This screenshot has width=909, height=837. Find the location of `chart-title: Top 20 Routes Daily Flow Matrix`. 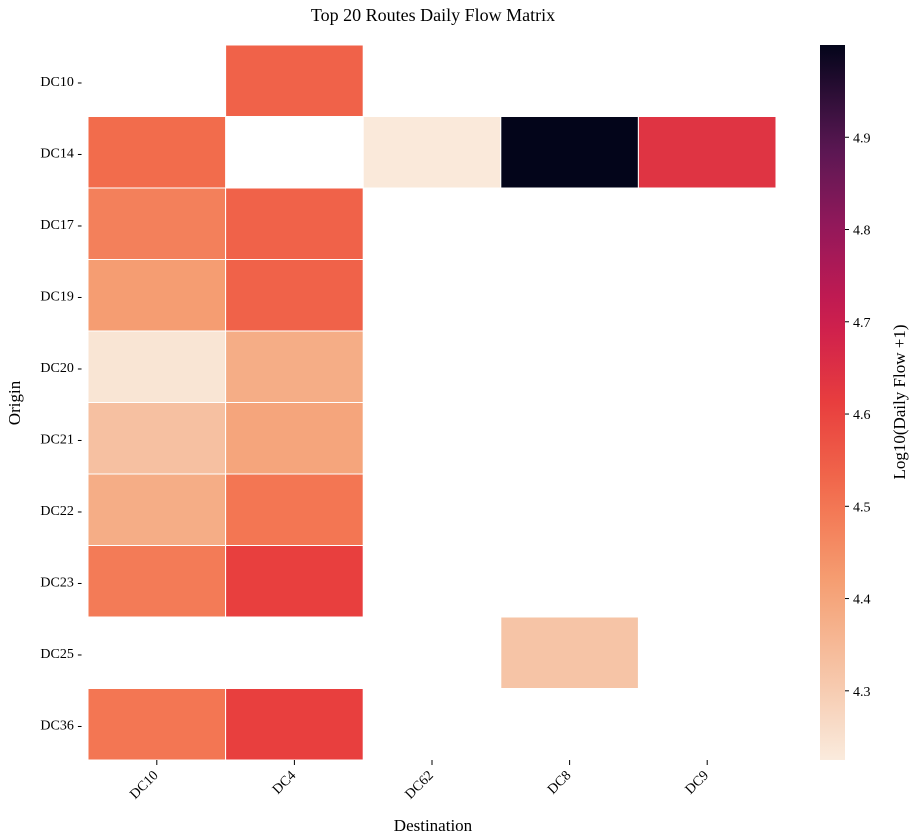

chart-title: Top 20 Routes Daily Flow Matrix is located at coordinates (433, 15).